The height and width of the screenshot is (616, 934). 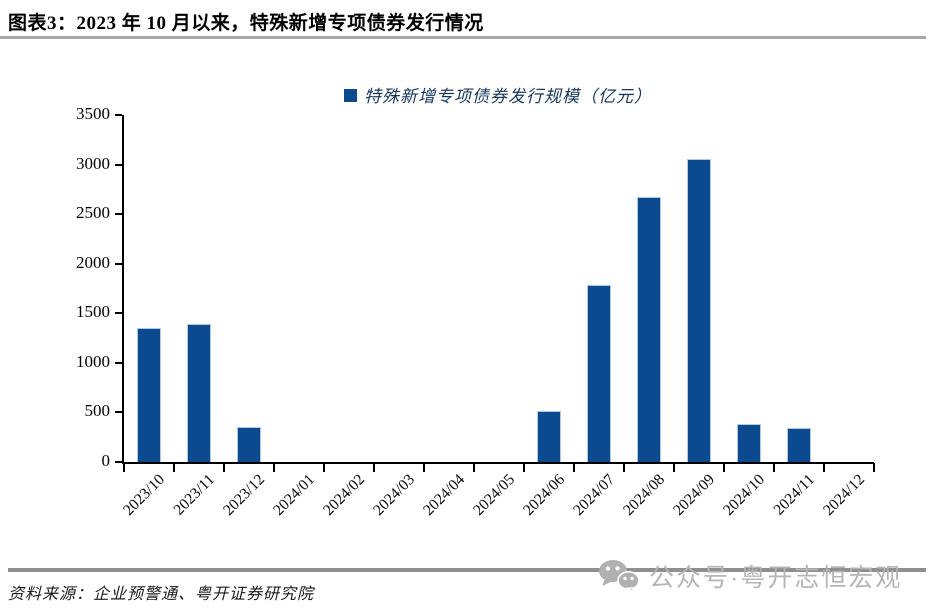 What do you see at coordinates (93, 213) in the screenshot?
I see `y-axis-tick-label: 2500` at bounding box center [93, 213].